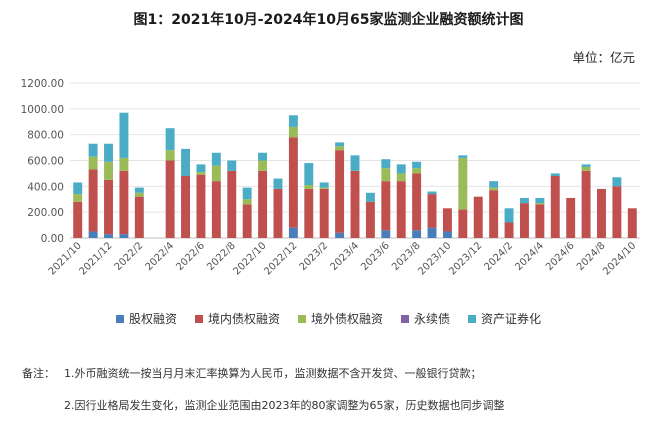 This screenshot has width=657, height=422. I want to click on x-tick-label: 2022/2, so click(129, 256).